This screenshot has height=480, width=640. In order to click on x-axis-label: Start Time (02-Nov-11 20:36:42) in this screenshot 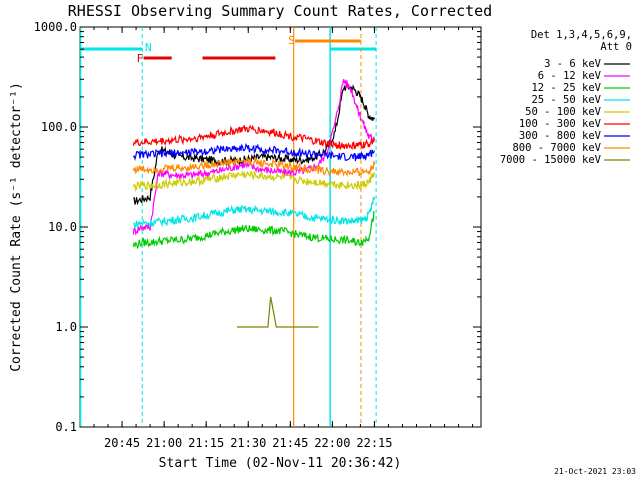, I will do `click(280, 463)`.